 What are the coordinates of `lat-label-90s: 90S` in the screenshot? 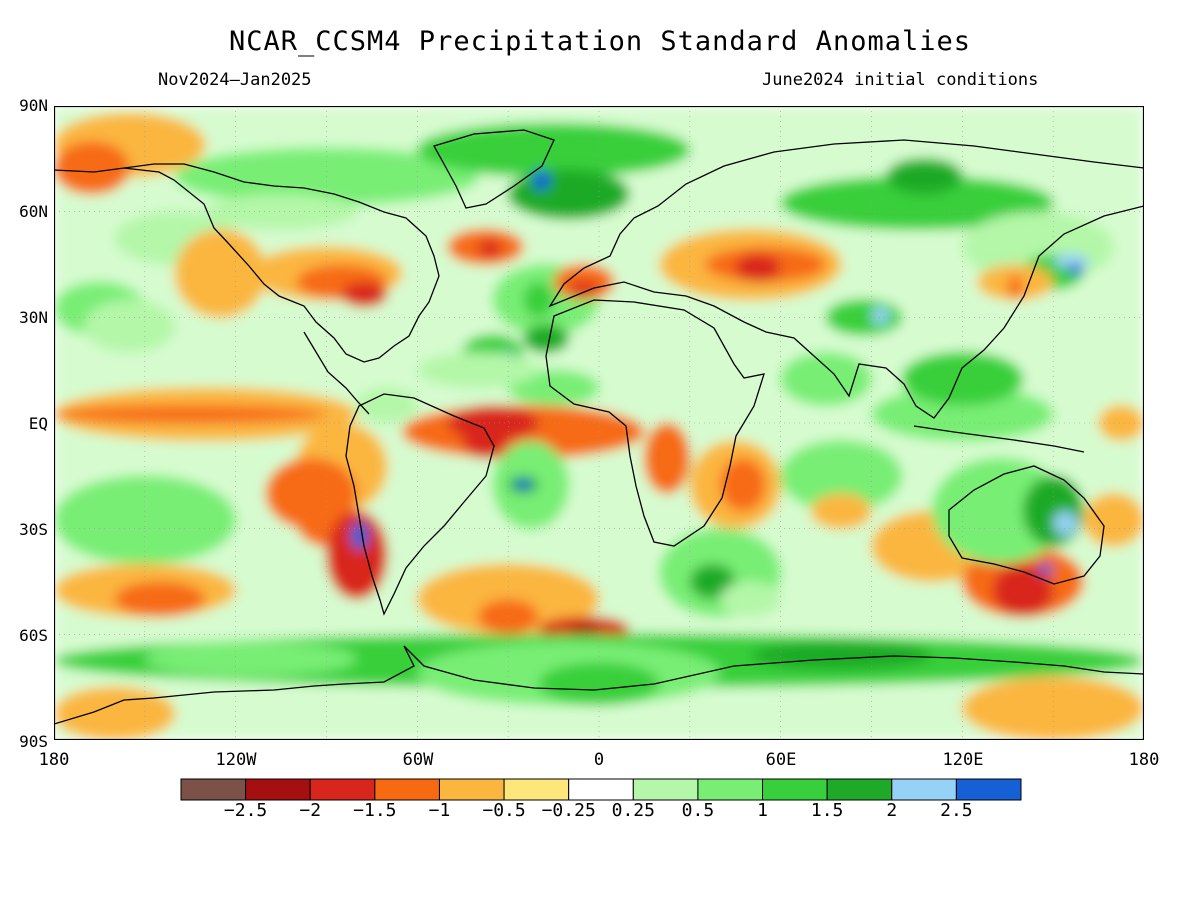 It's located at (33, 741).